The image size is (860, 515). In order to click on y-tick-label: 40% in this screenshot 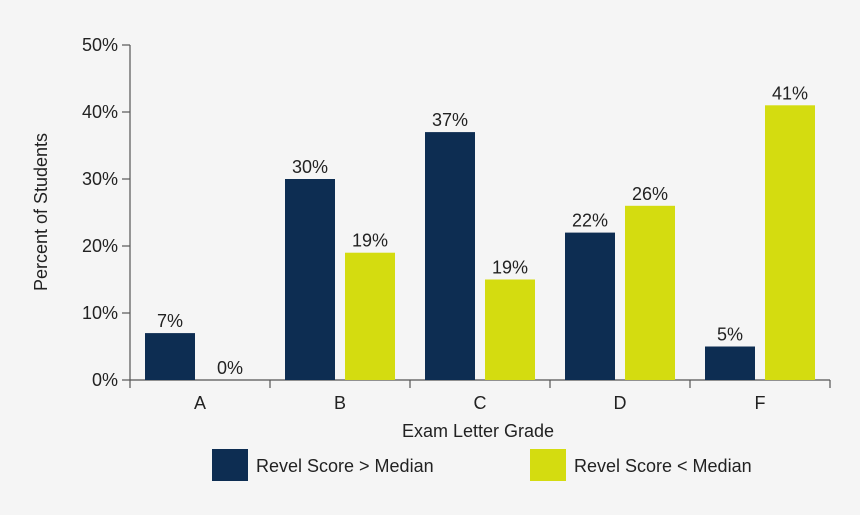, I will do `click(100, 112)`.